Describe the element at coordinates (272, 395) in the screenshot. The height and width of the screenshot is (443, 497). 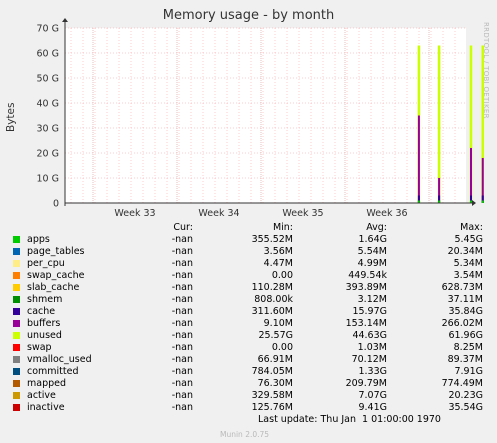
I see `legend-min: 329.58M` at that location.